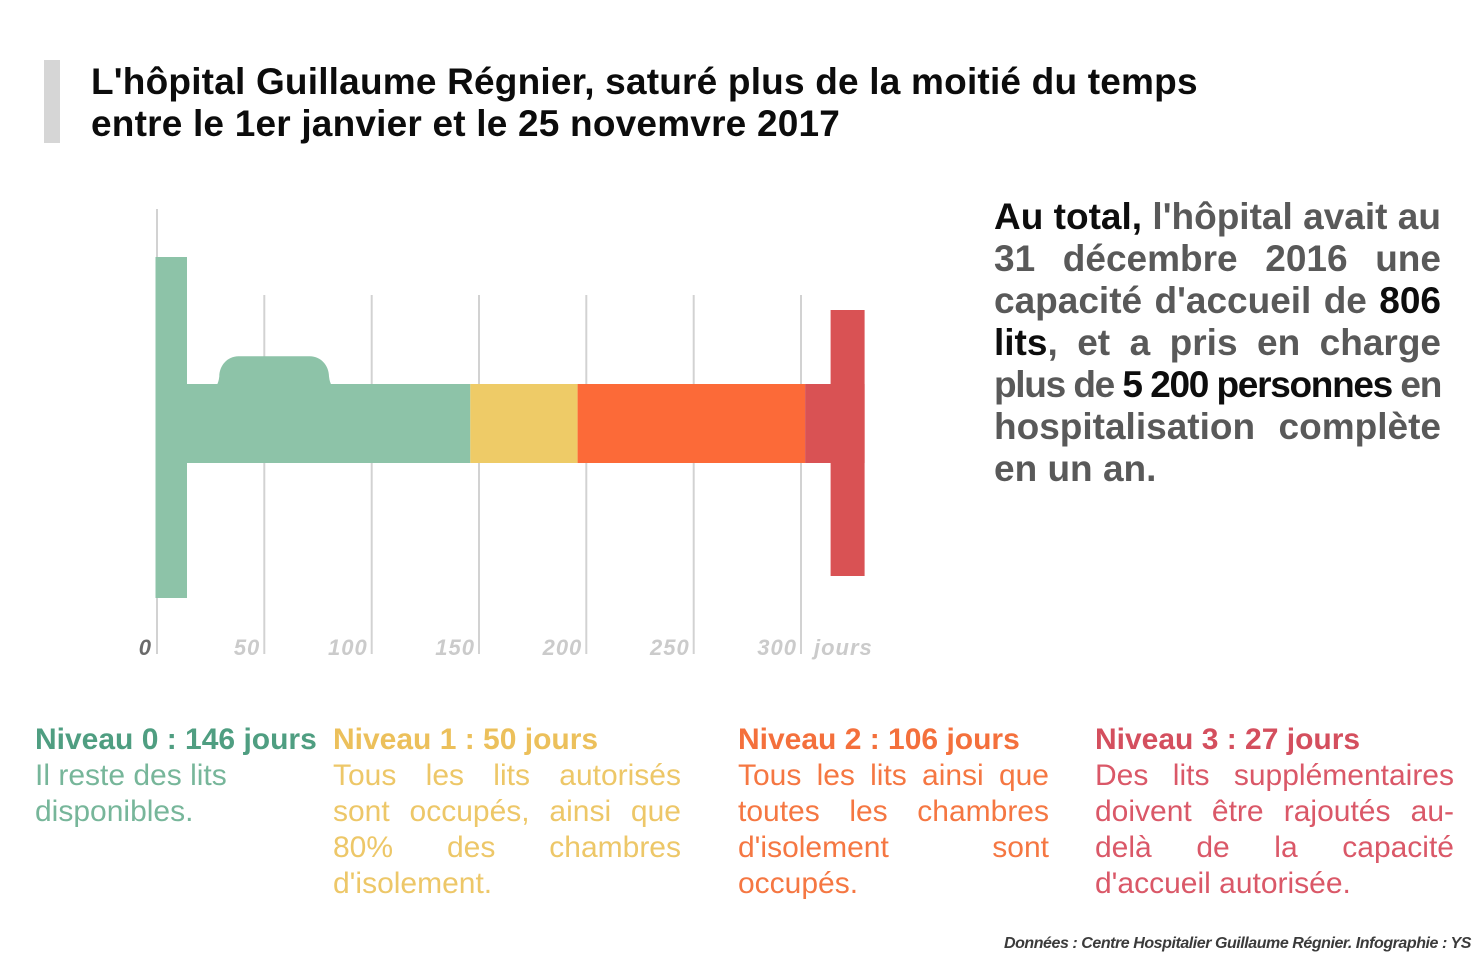 The width and height of the screenshot is (1482, 963). I want to click on svg-text: 150, so click(455, 647).